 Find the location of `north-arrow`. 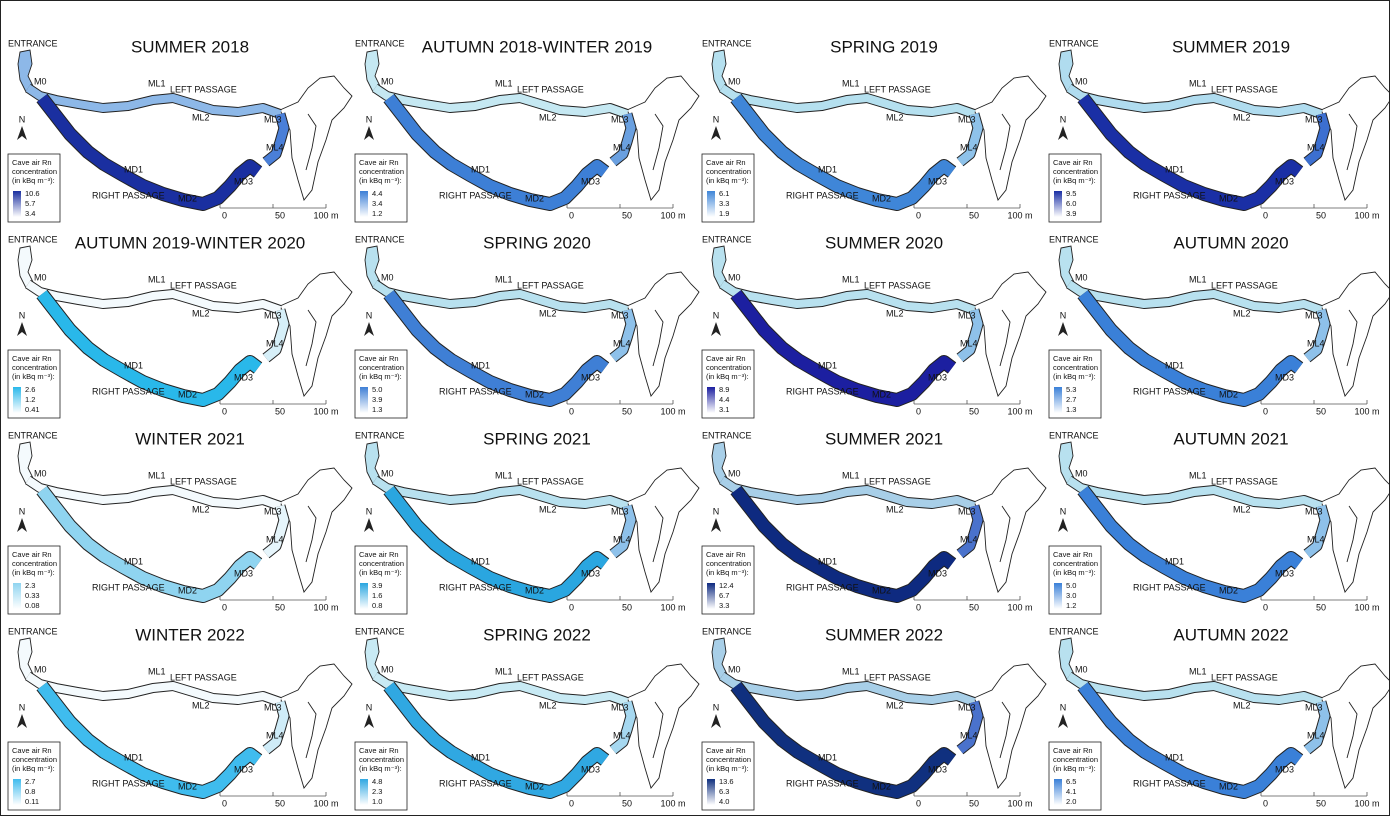

north-arrow is located at coordinates (1063, 525).